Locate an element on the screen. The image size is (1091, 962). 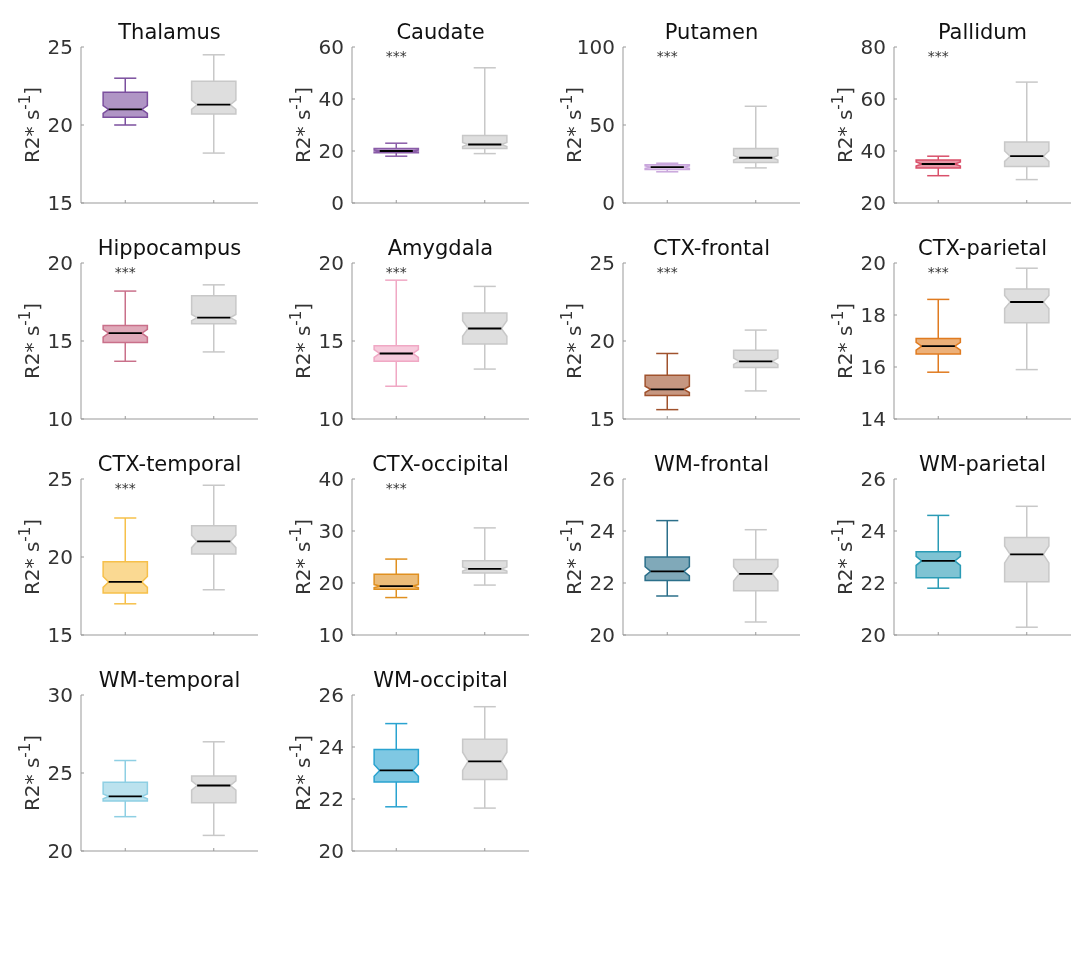
chart-title: WM-temporal is located at coordinates (169, 680).